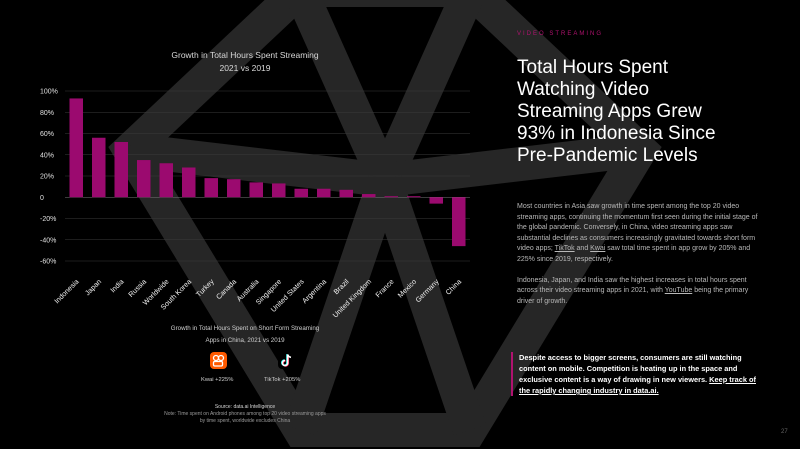  I want to click on bar-india, so click(121, 170).